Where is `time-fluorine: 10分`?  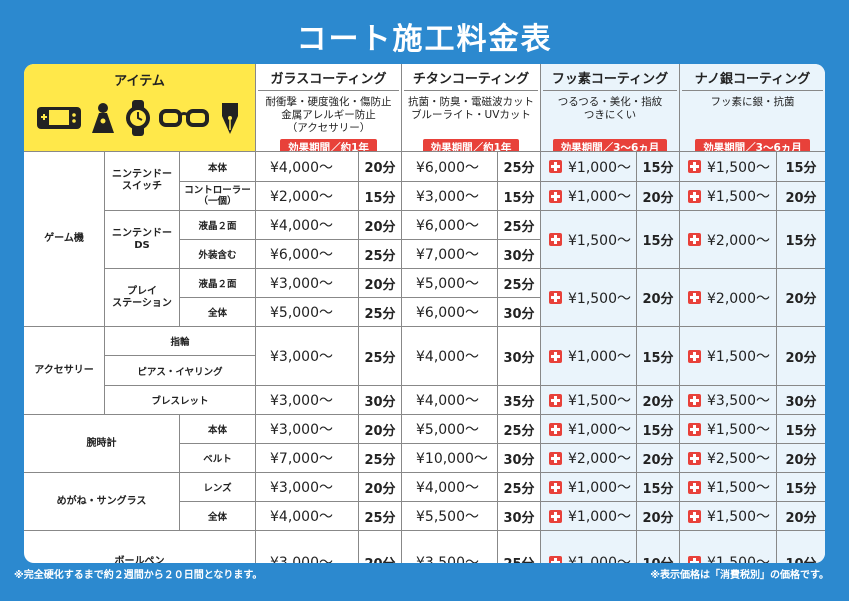 time-fluorine: 10分 is located at coordinates (658, 547).